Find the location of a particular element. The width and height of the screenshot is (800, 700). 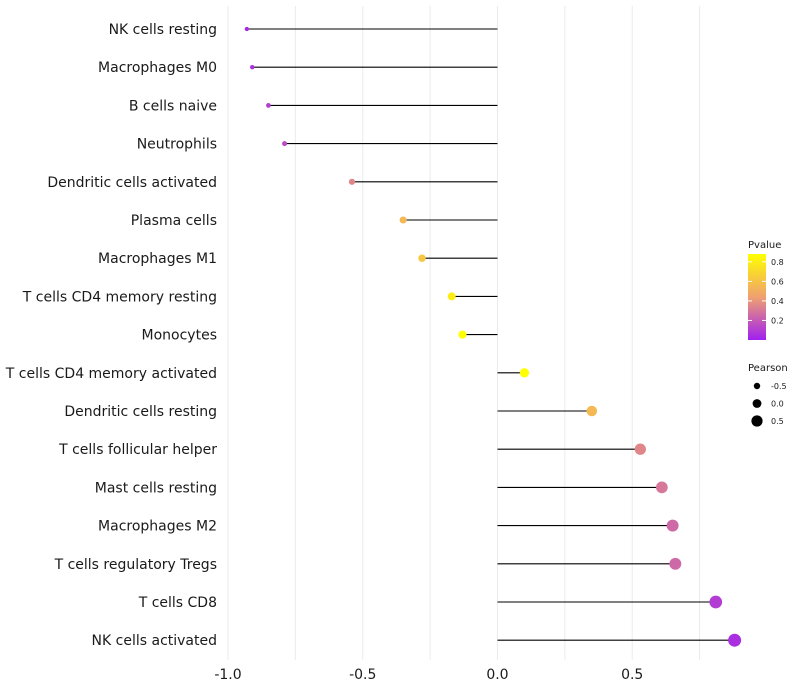

x-tick-2: 0.0 is located at coordinates (497, 675).